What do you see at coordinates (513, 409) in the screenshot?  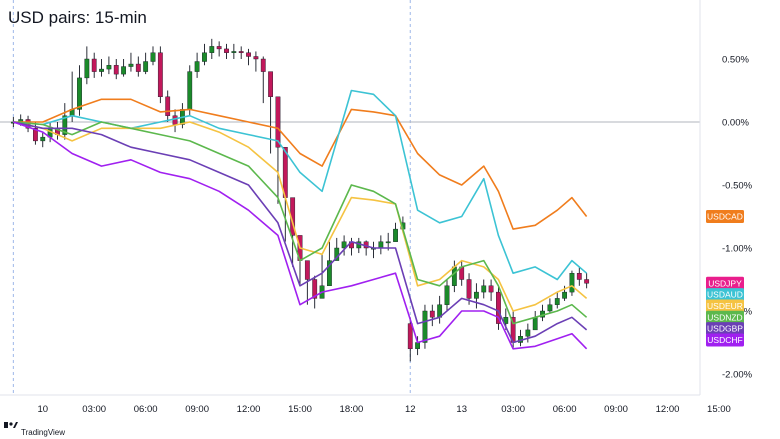 I see `x-tick-label: 03:00` at bounding box center [513, 409].